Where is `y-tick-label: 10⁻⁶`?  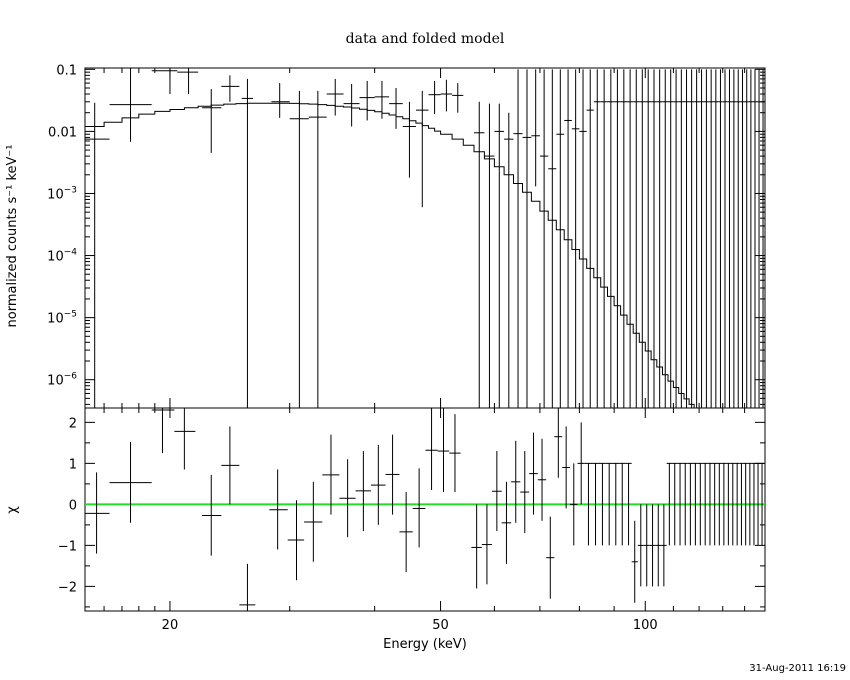
y-tick-label: 10⁻⁶ is located at coordinates (62, 380).